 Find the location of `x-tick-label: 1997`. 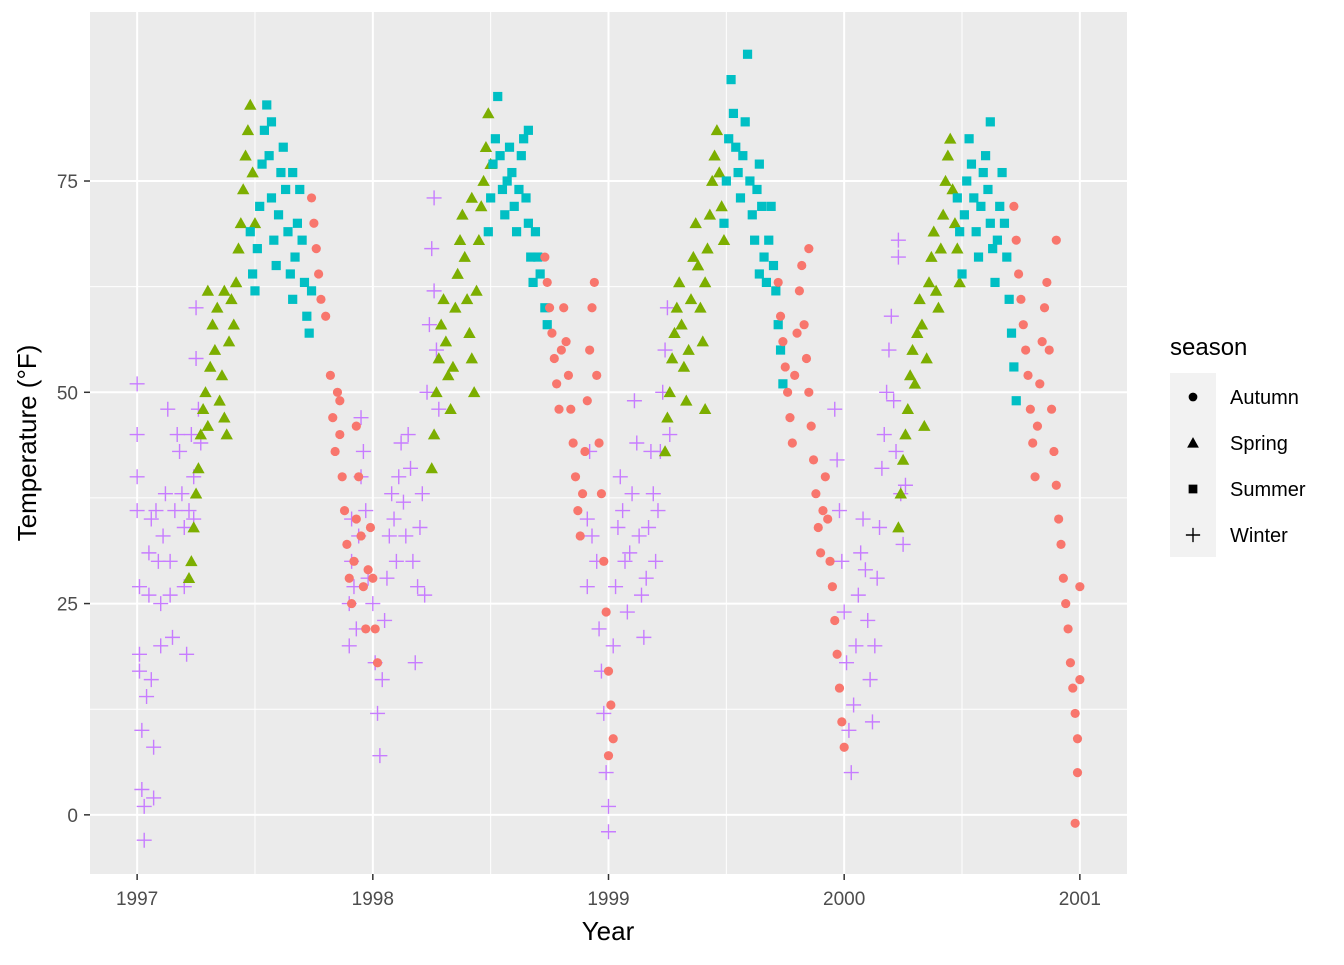

x-tick-label: 1997 is located at coordinates (137, 899).